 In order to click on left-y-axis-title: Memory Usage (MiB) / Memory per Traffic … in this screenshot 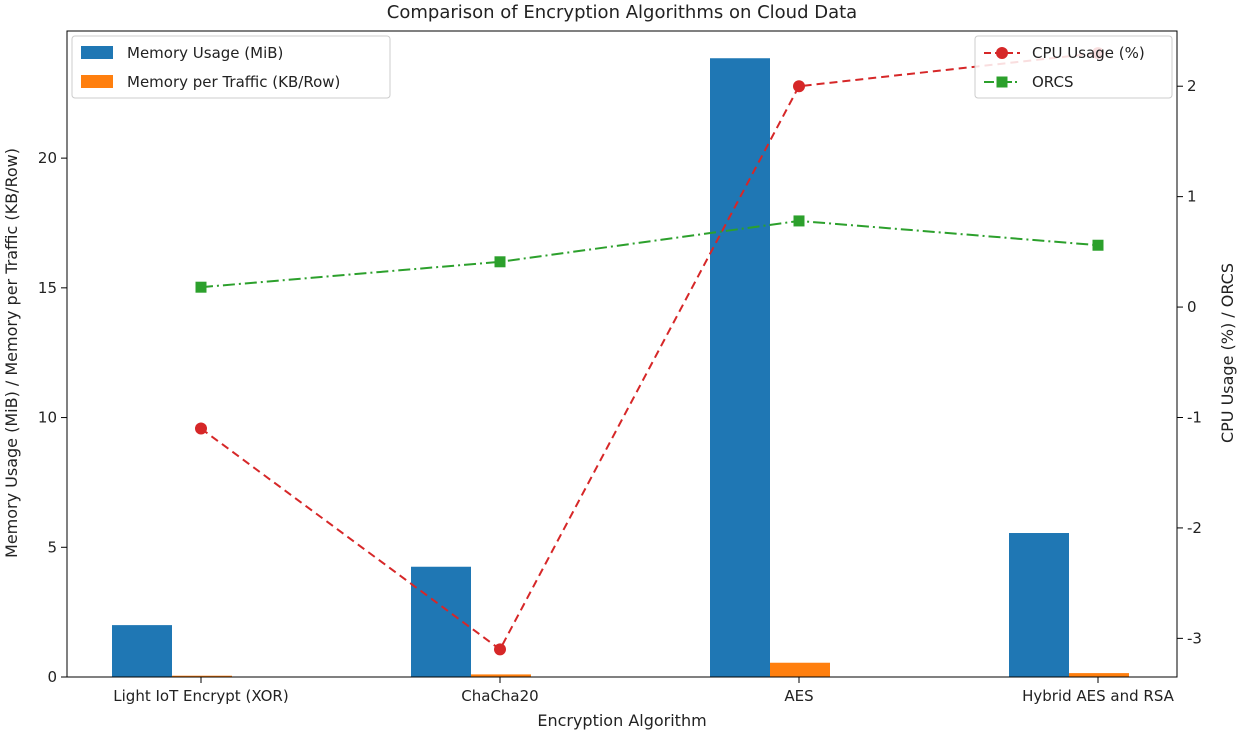, I will do `click(11, 353)`.